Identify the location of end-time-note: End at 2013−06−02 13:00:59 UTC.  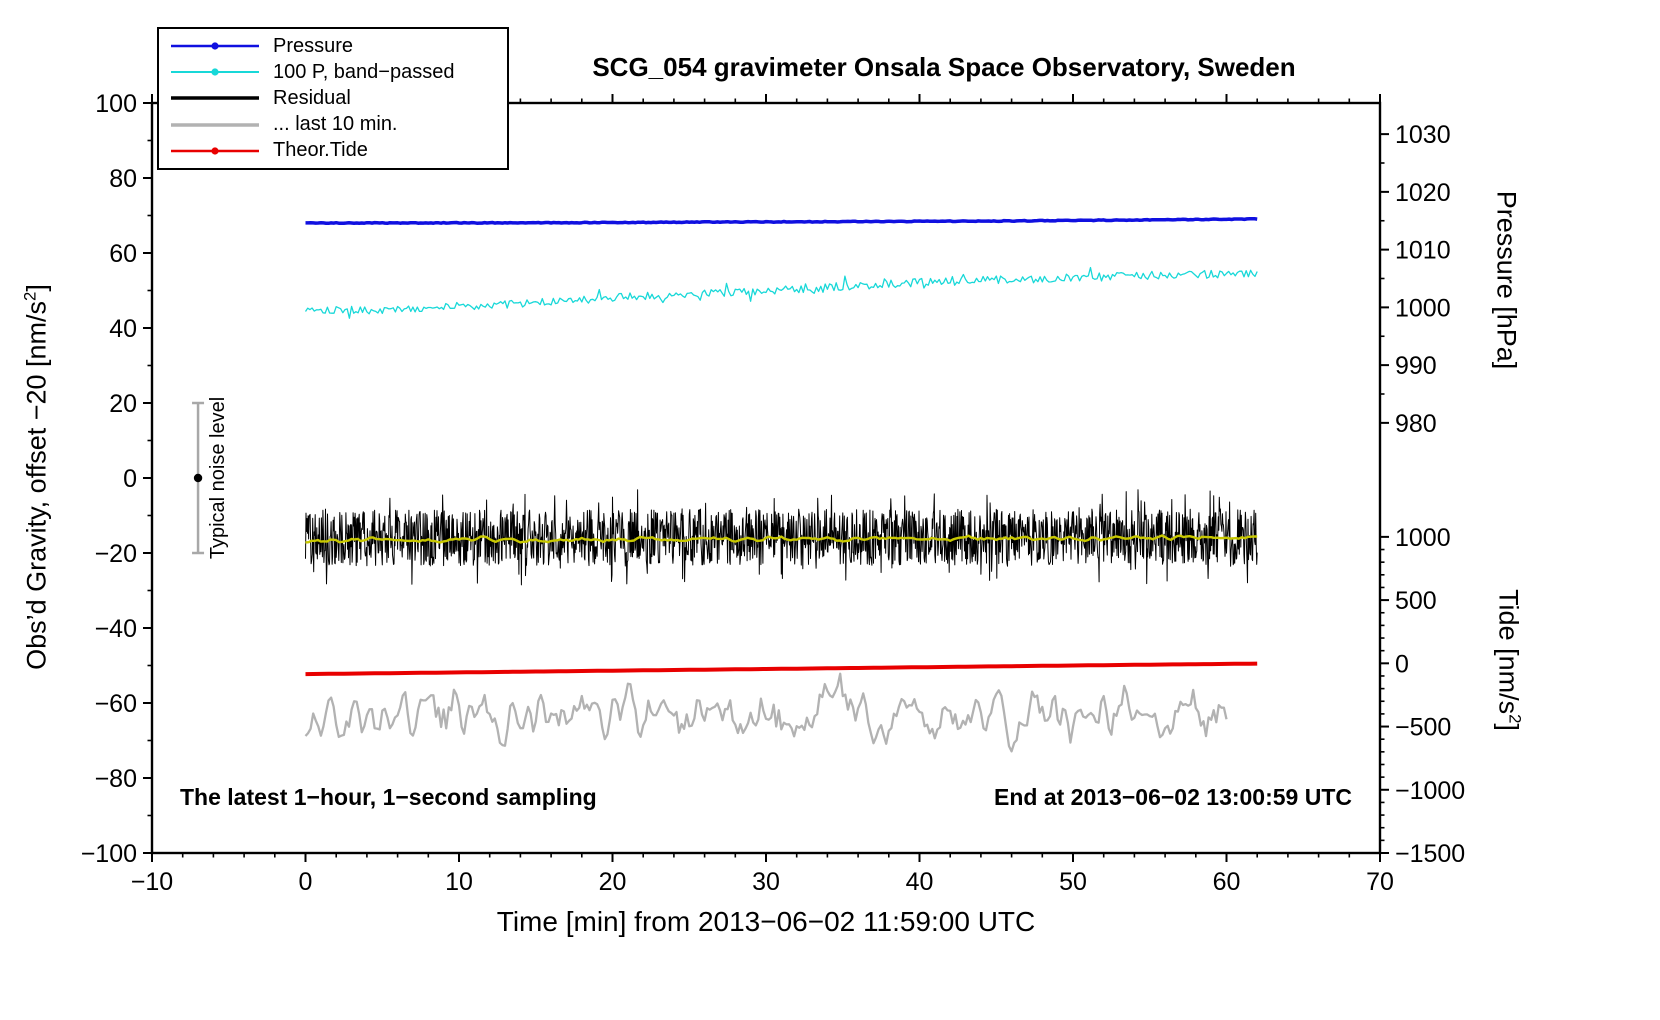
(1173, 797).